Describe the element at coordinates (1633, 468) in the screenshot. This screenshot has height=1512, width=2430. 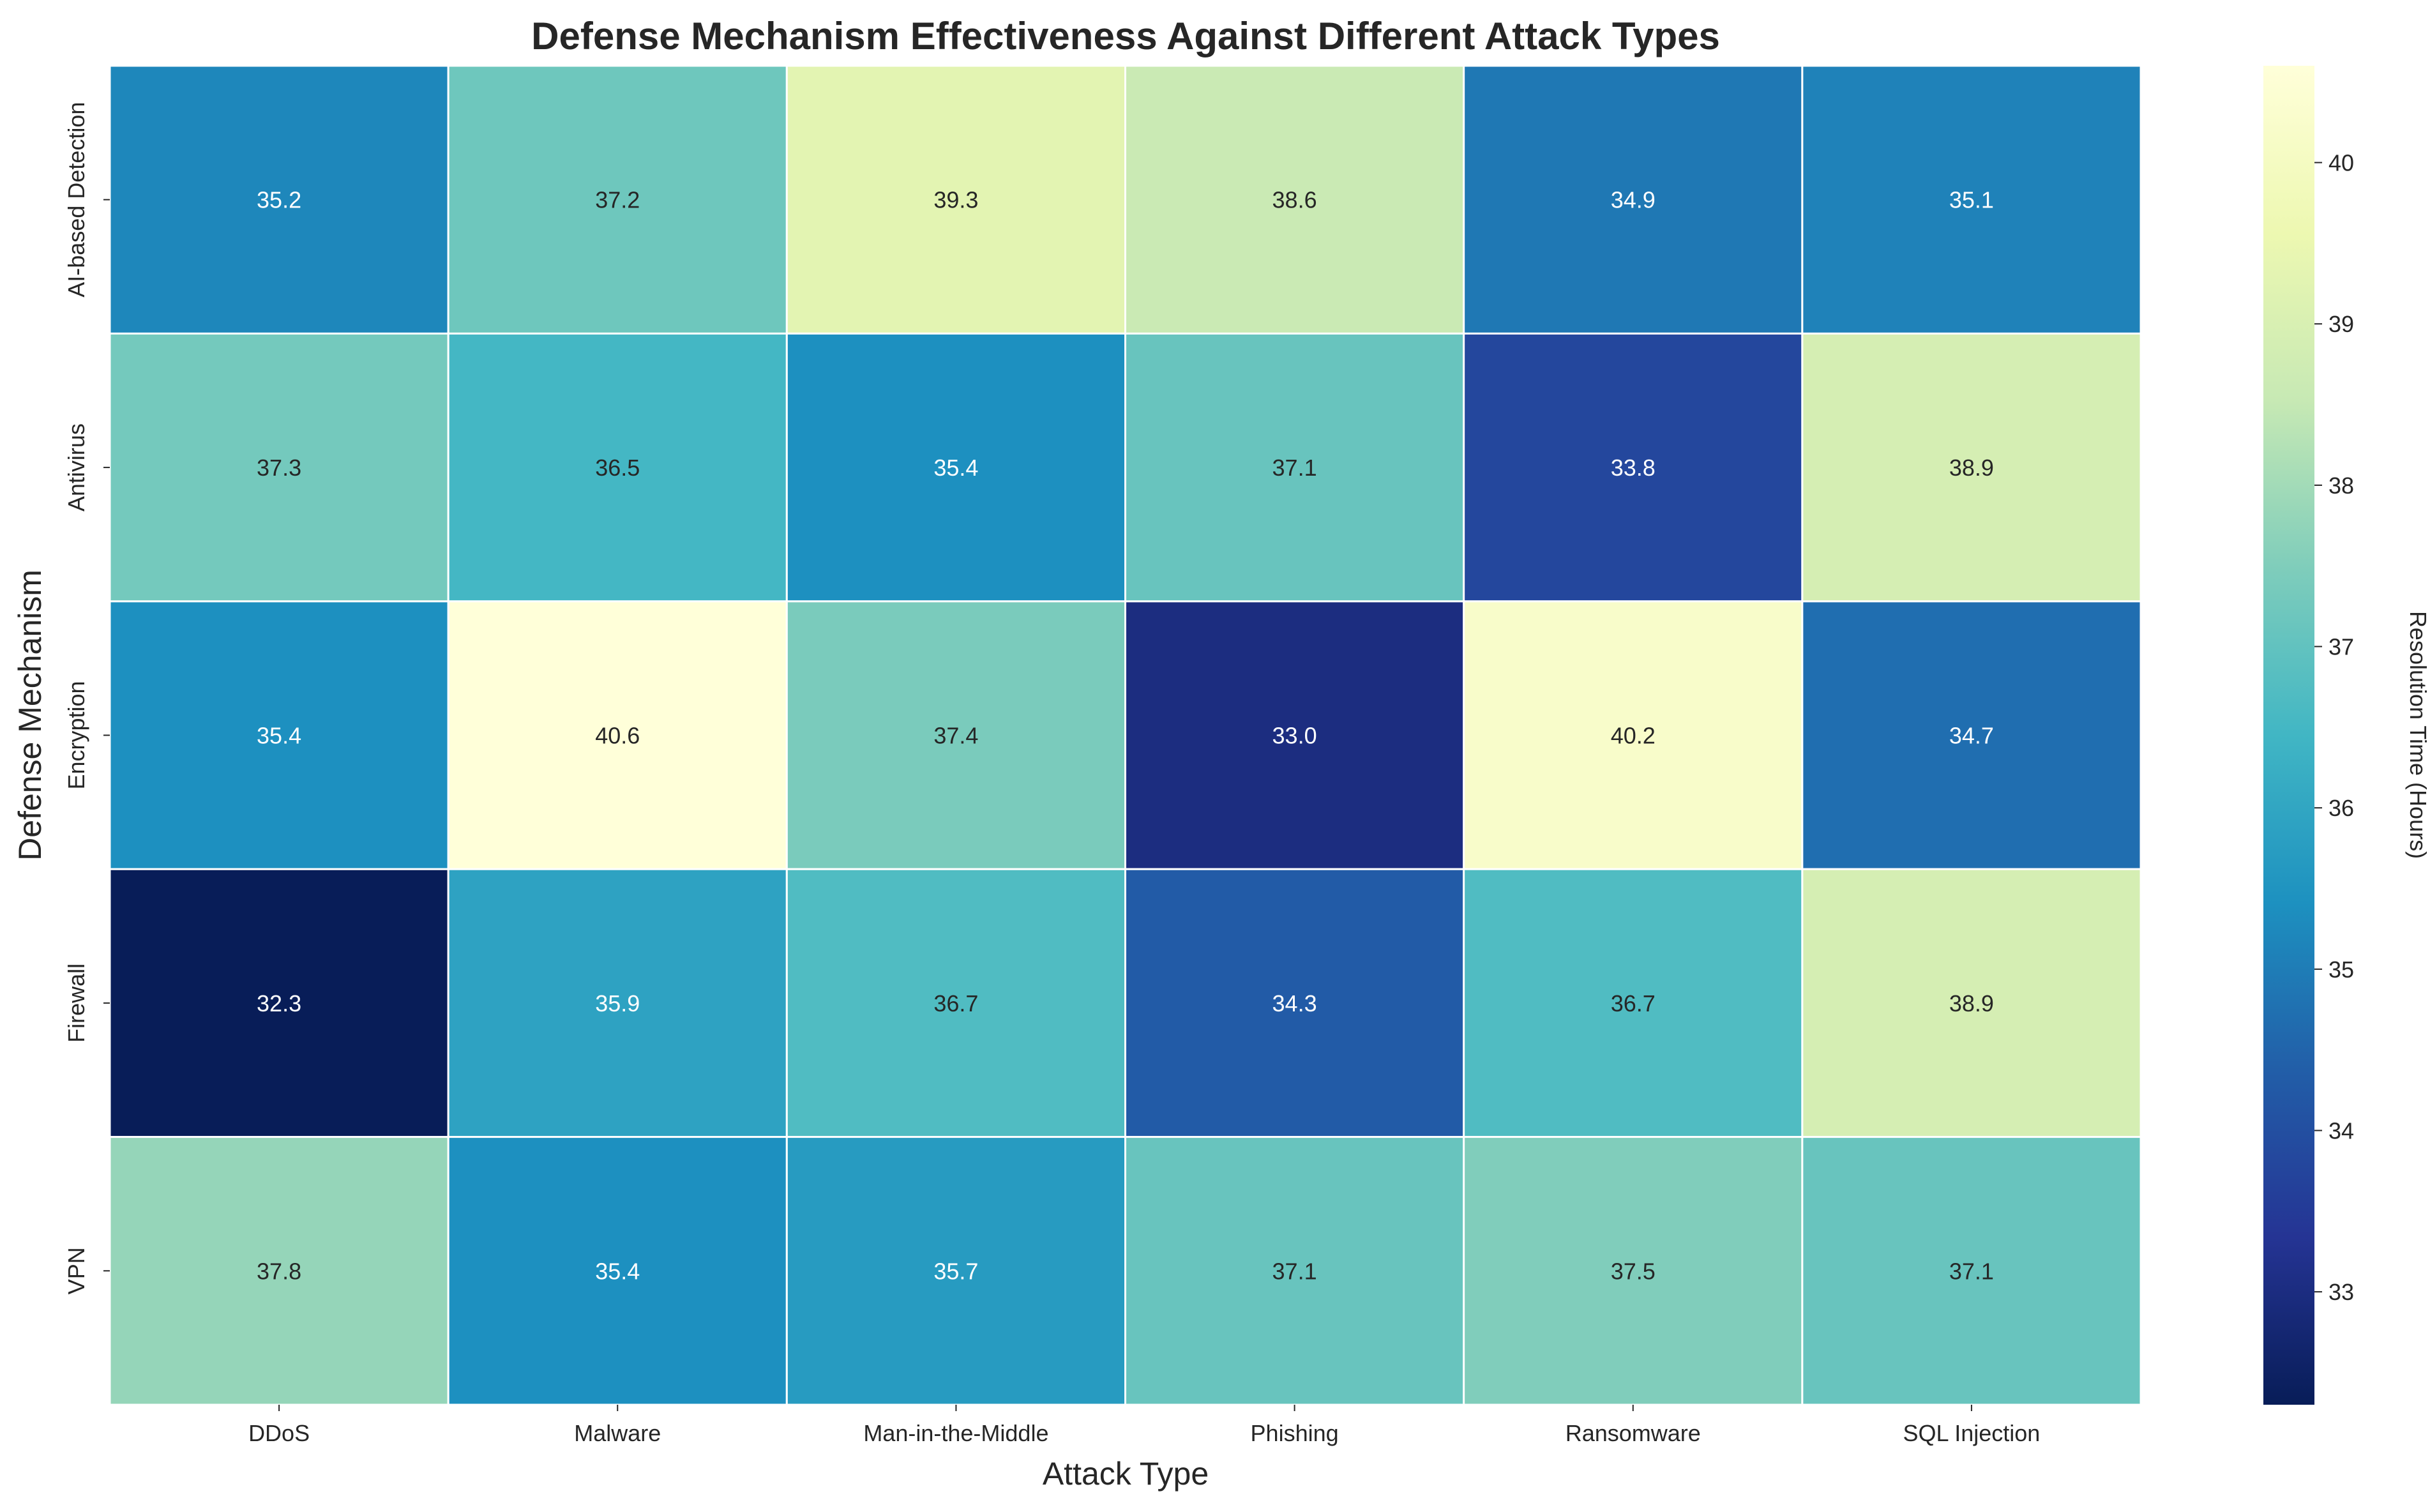
I see `cell-value-label: 33.8` at that location.